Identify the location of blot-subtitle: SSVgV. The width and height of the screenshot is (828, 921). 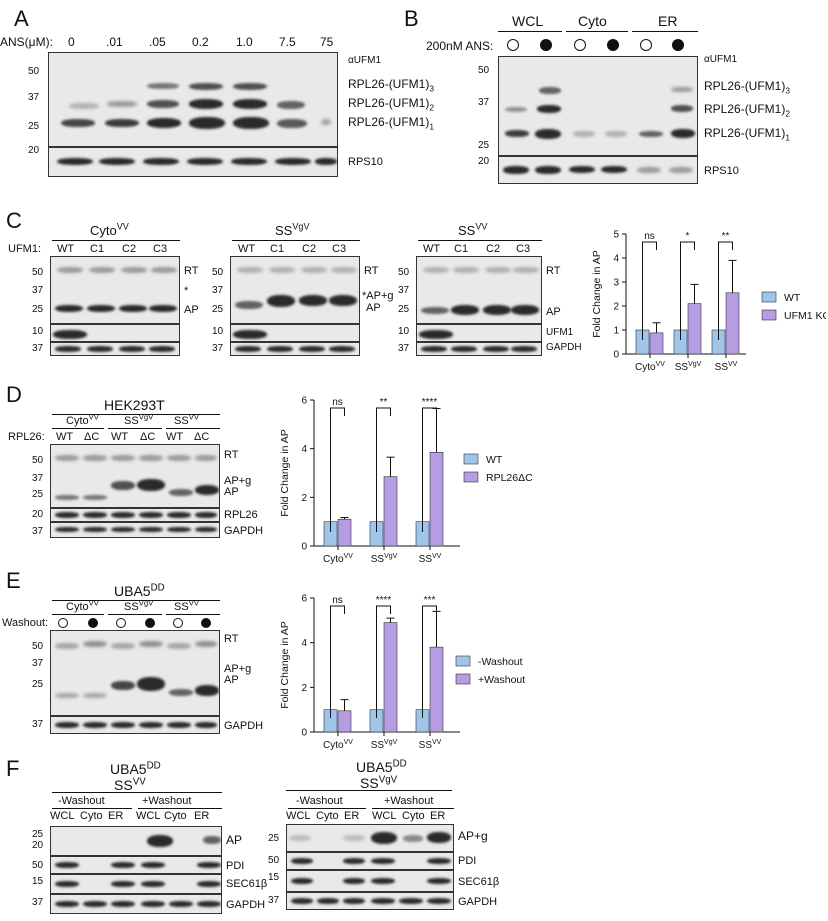
(379, 782).